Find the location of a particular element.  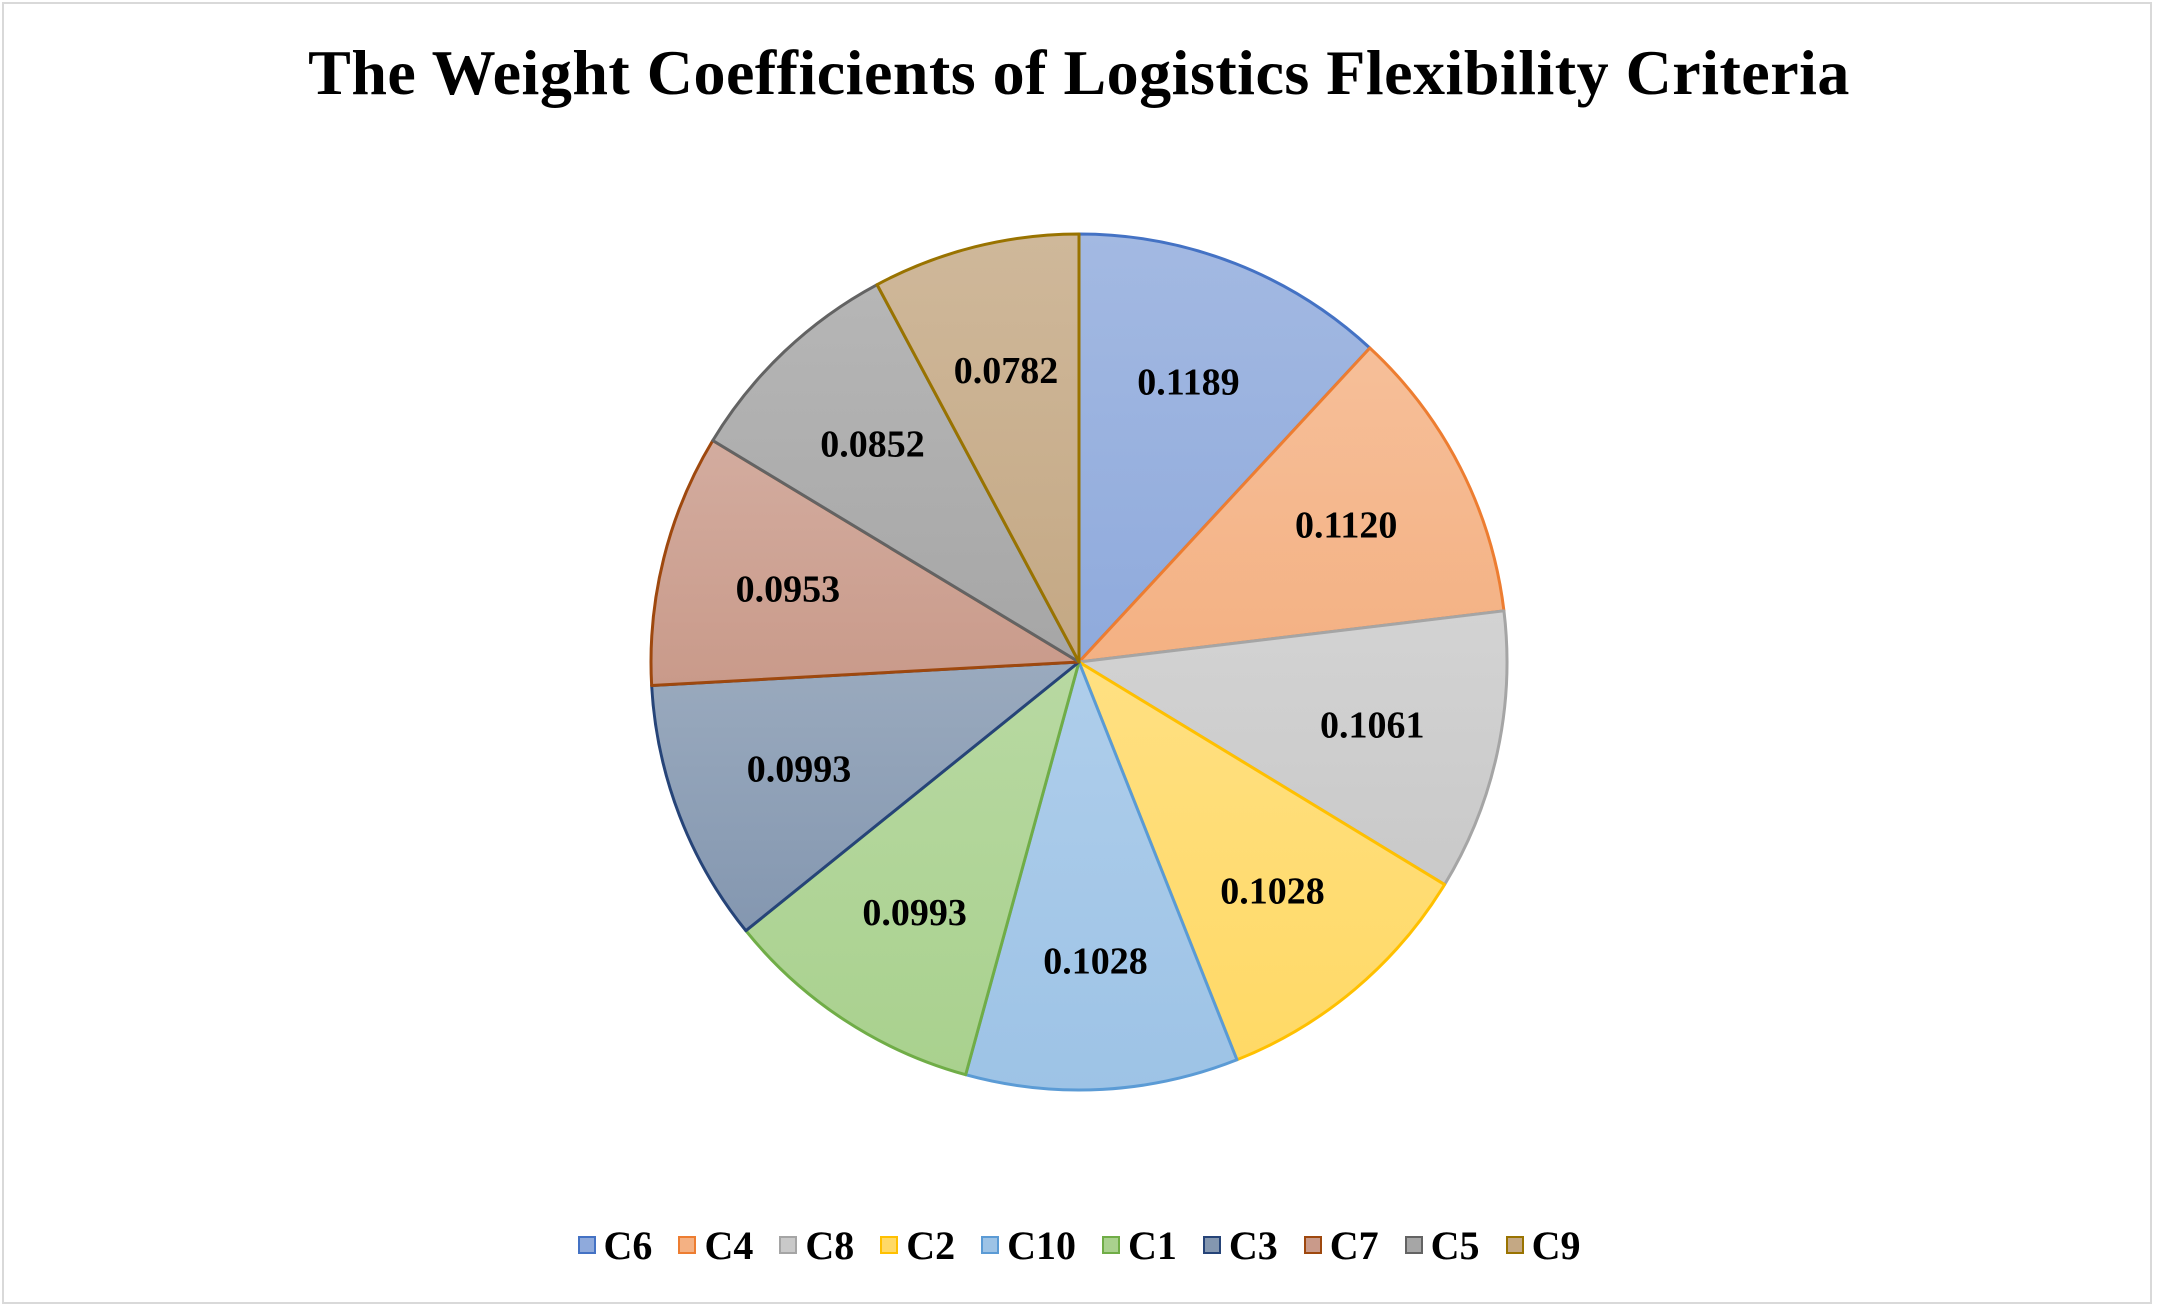

legend-label-c9: C9 is located at coordinates (1556, 1245).